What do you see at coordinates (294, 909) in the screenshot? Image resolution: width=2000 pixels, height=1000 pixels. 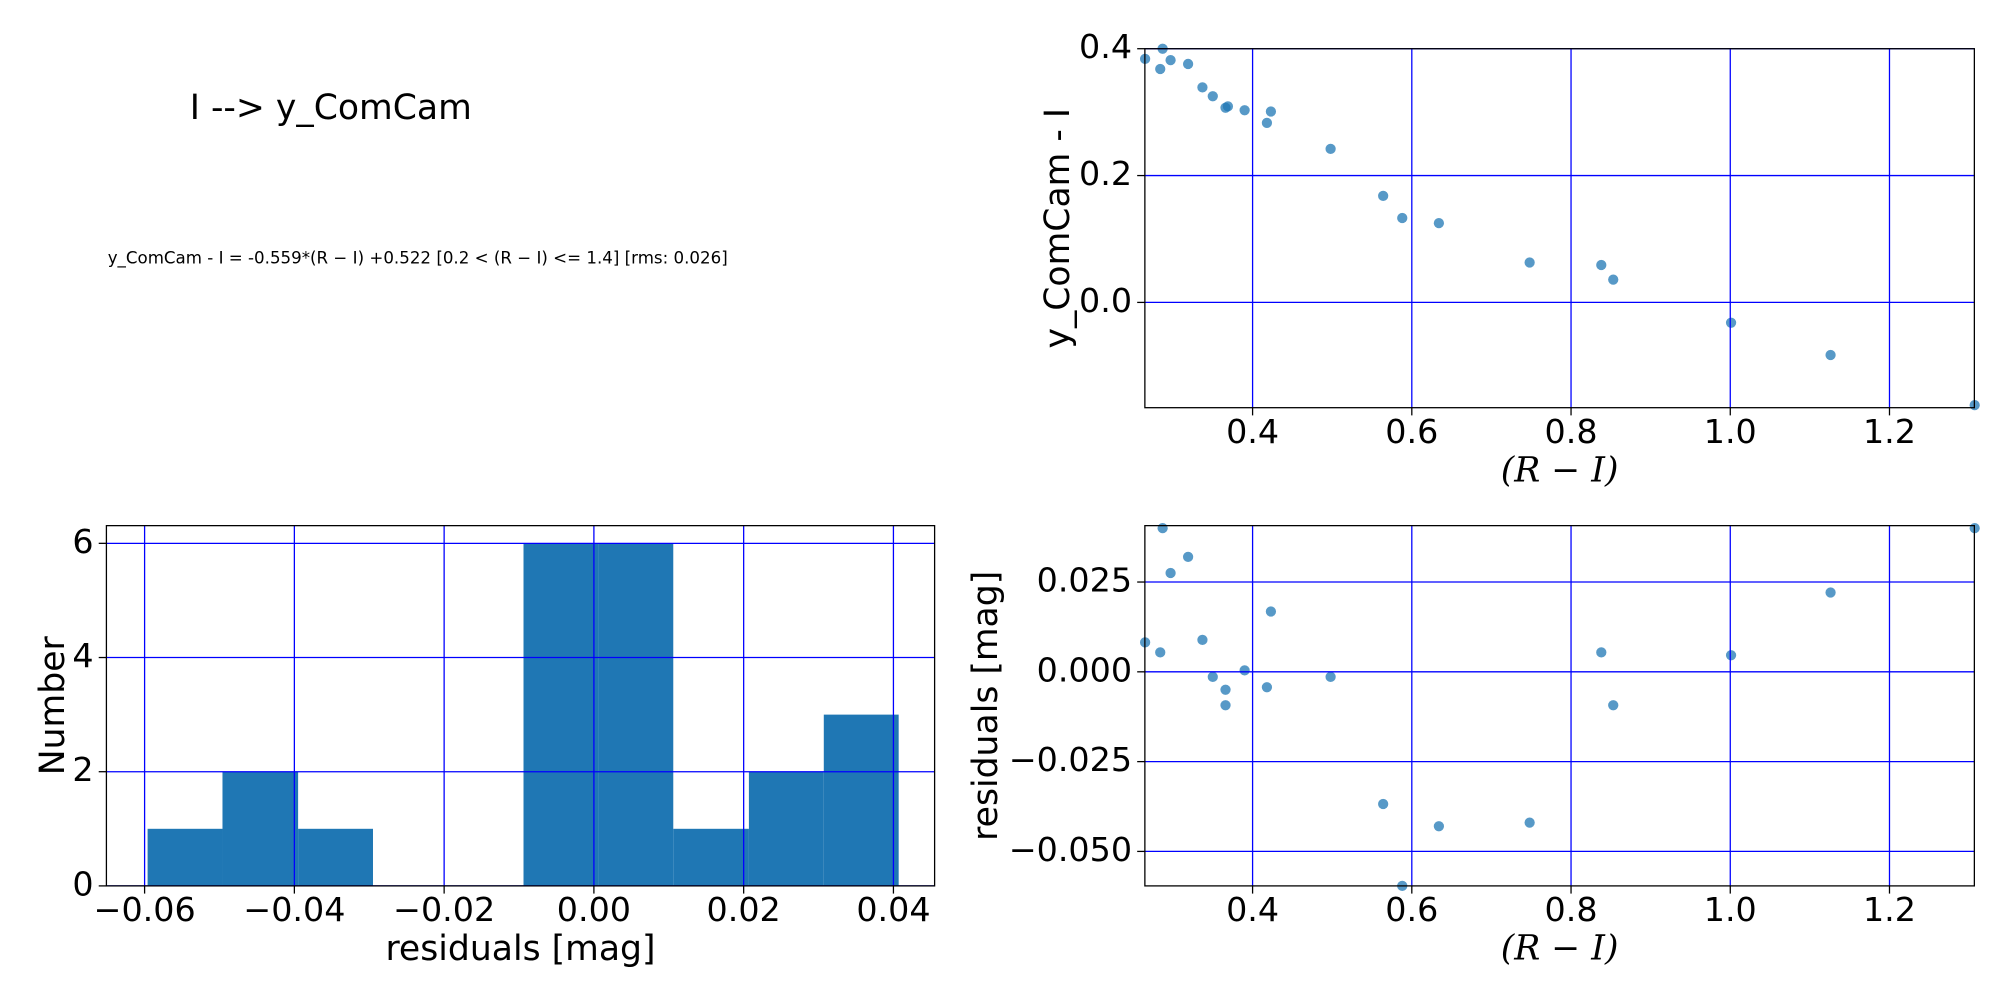 I see `x-tick-label: −0.04` at bounding box center [294, 909].